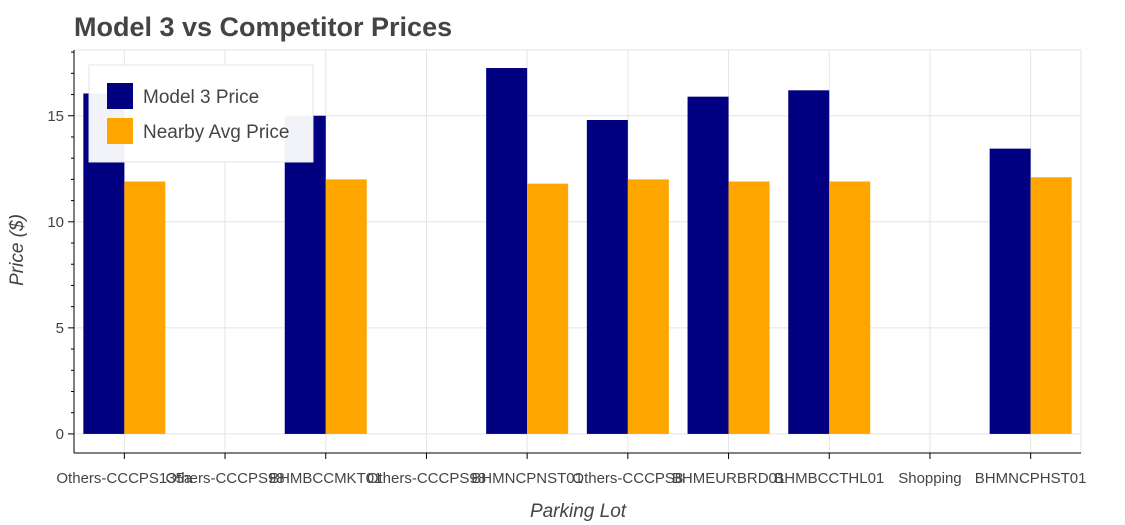 This screenshot has height=525, width=1125. What do you see at coordinates (829, 478) in the screenshot?
I see `x-tick-label: BHMBCCTHL01` at bounding box center [829, 478].